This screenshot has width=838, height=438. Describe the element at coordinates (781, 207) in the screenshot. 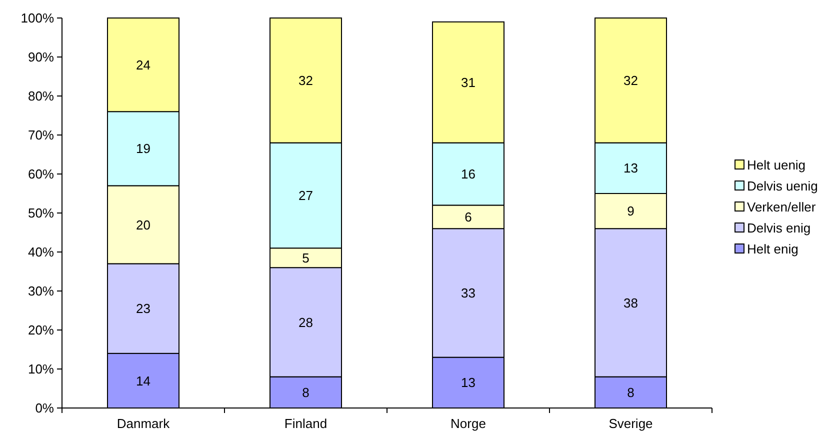

I see `legend-label: Verken/eller` at that location.